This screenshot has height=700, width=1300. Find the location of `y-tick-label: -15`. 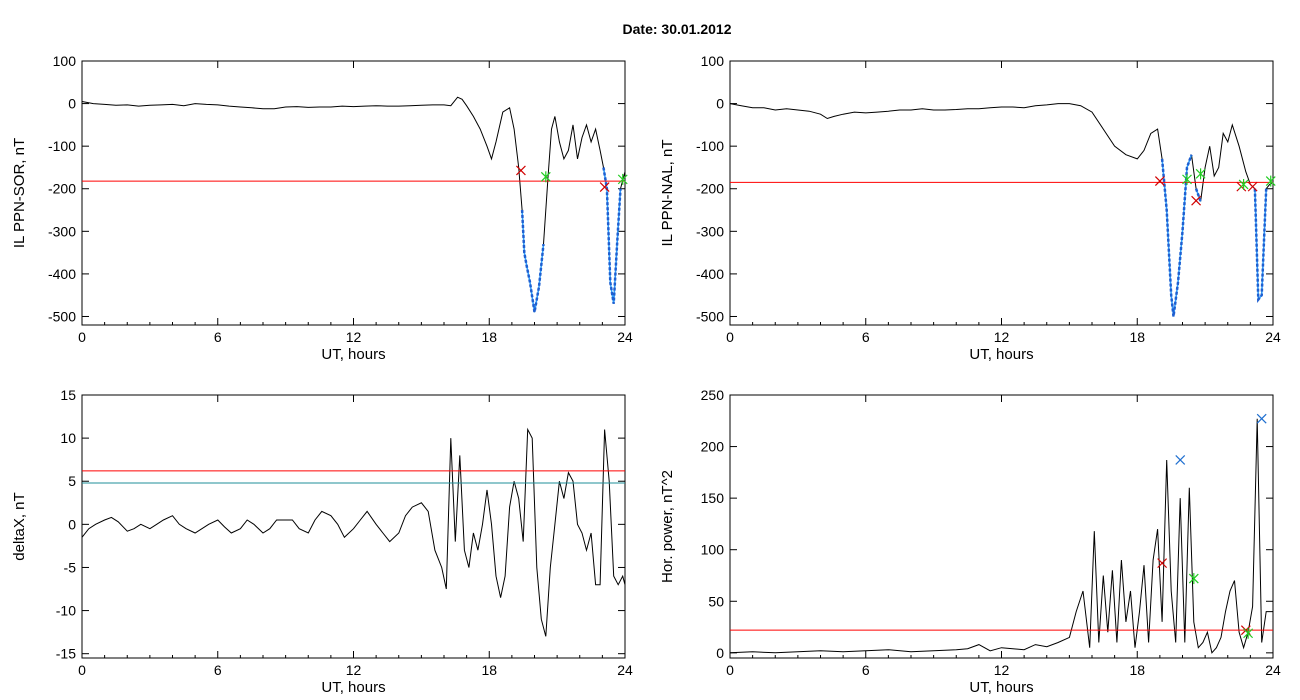

y-tick-label: -15 is located at coordinates (66, 654).